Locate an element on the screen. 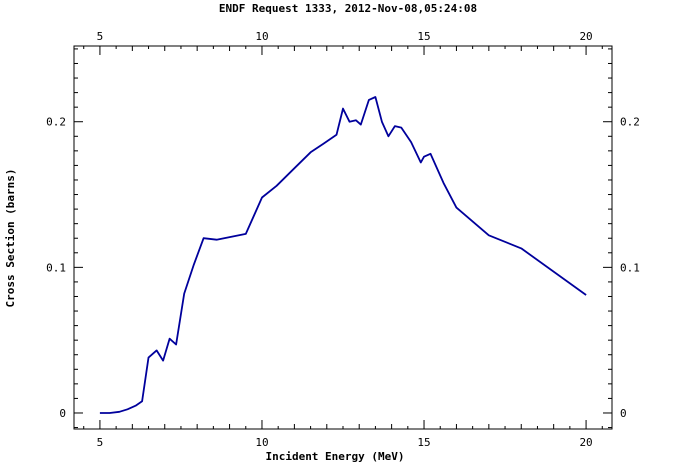 The height and width of the screenshot is (467, 700). x-tick-label-top: 10 is located at coordinates (261, 36).